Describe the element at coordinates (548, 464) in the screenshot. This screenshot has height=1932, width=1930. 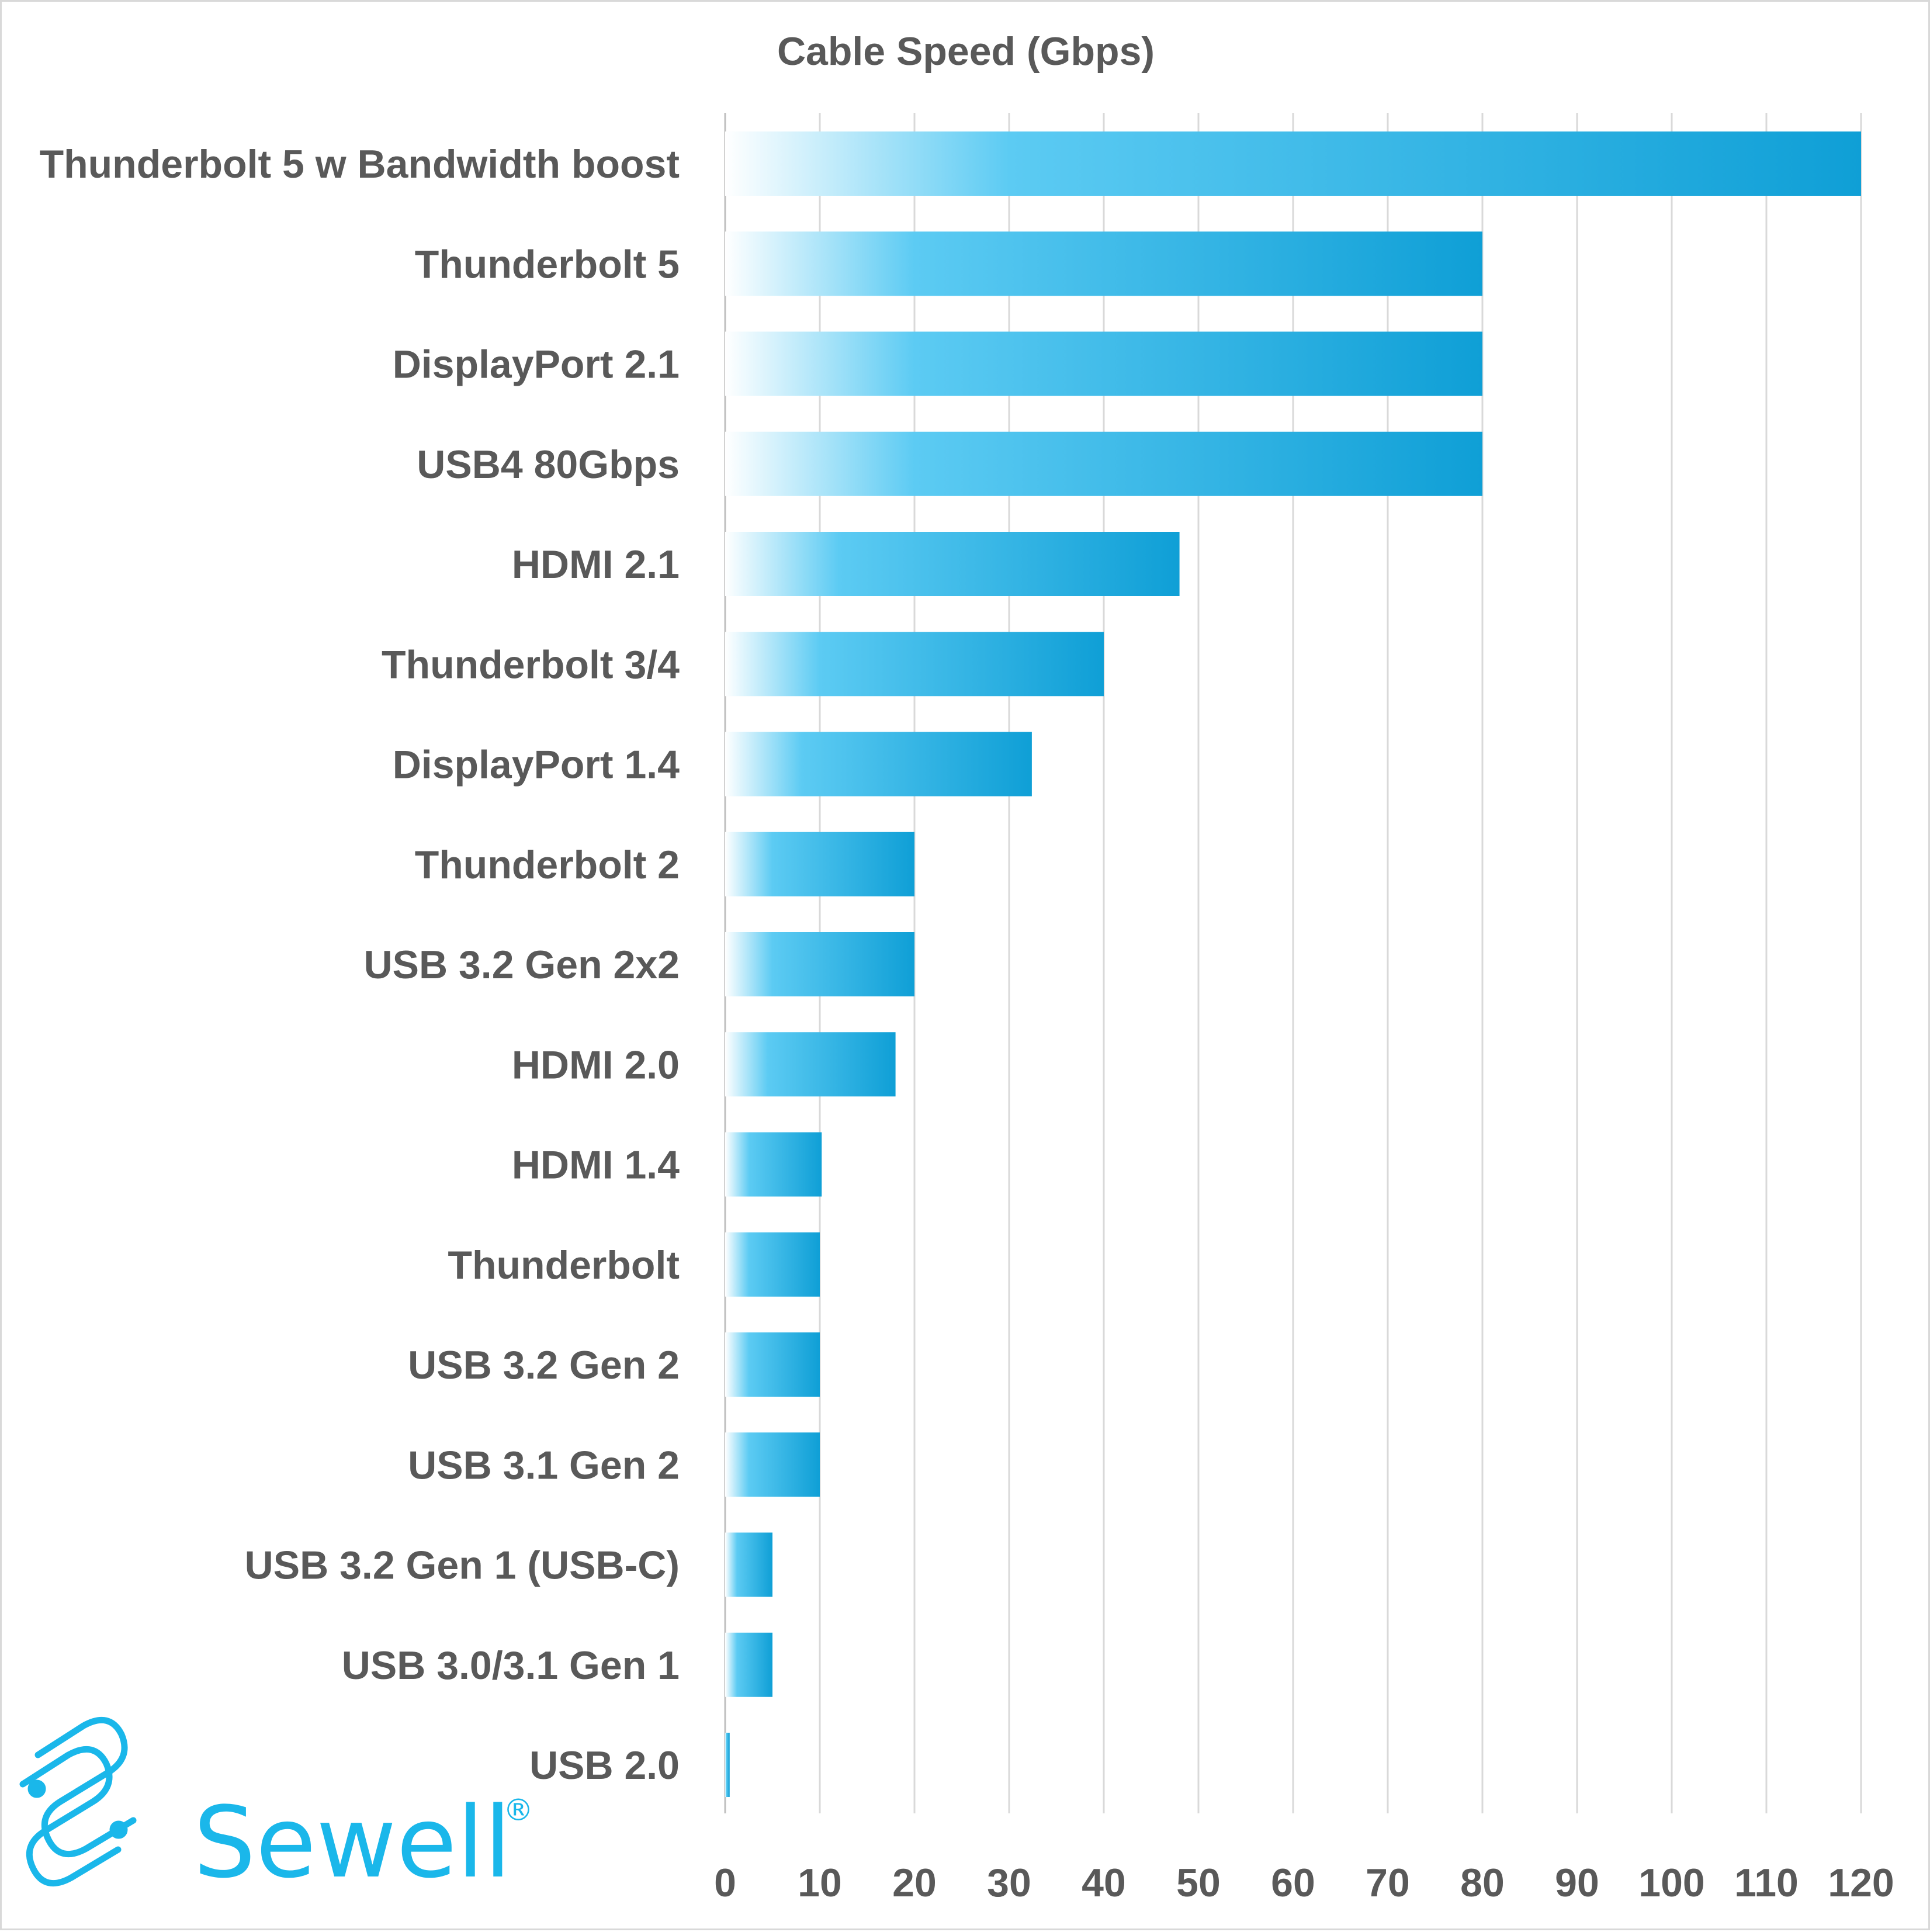
I see `category-label: USB4 80Gbps` at that location.